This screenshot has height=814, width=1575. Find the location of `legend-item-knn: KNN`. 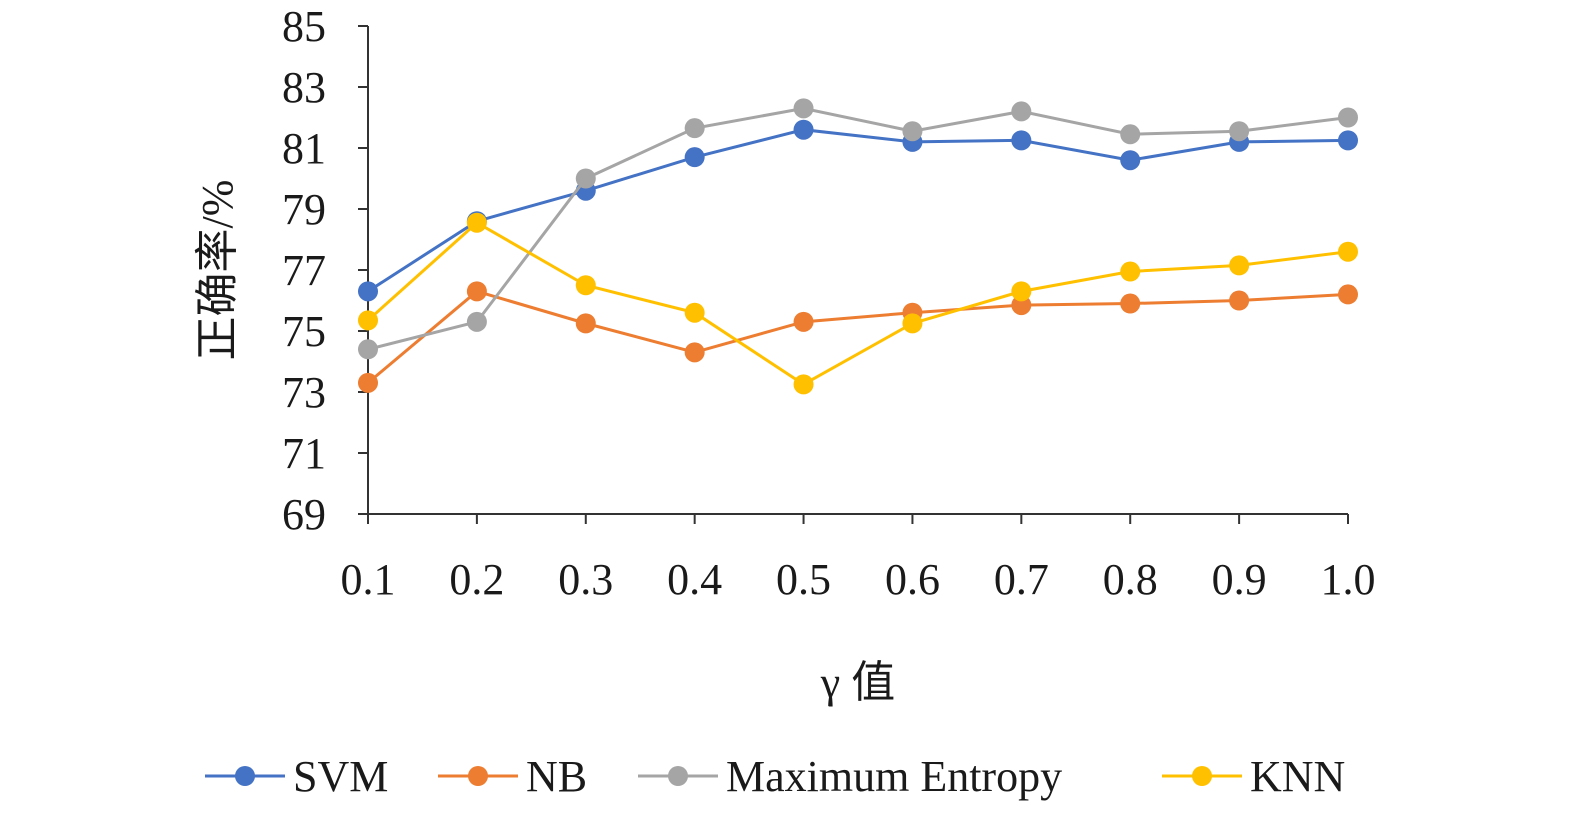

legend-item-knn: KNN is located at coordinates (1253, 776).